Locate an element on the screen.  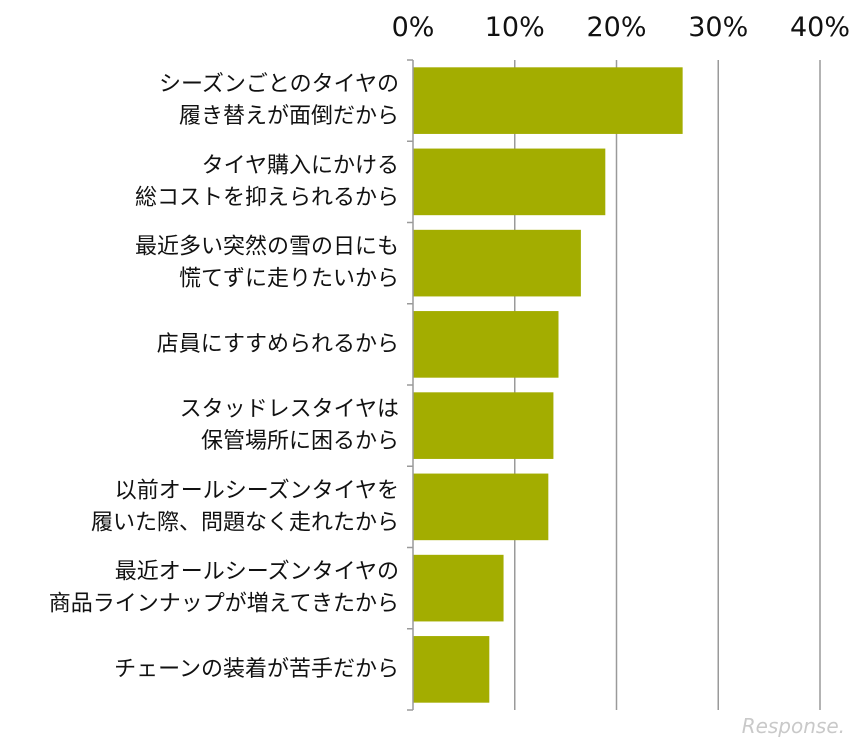
category-label: シーズンごとのタイヤの履き替えが面倒だから is located at coordinates (279, 100).